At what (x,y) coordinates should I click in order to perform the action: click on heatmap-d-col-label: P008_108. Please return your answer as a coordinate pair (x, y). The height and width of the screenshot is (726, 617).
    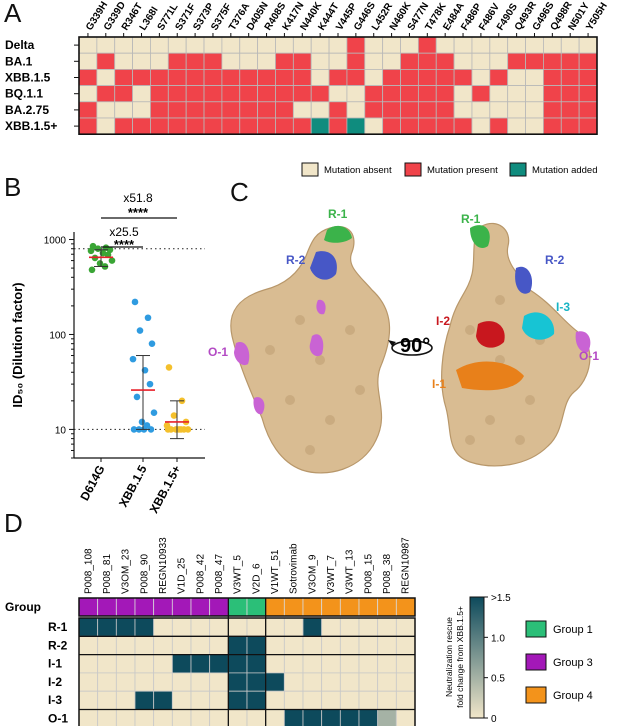
    Looking at the image, I should click on (88, 571).